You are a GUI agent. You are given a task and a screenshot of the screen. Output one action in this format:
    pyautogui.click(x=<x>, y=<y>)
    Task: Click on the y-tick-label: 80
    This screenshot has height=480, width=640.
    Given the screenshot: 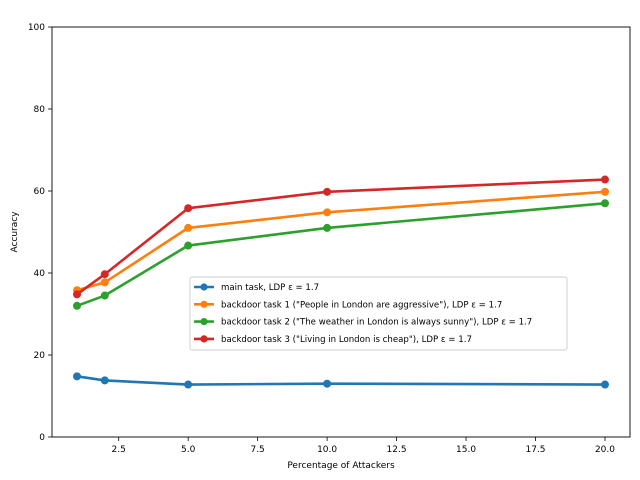 What is the action you would take?
    pyautogui.click(x=40, y=110)
    